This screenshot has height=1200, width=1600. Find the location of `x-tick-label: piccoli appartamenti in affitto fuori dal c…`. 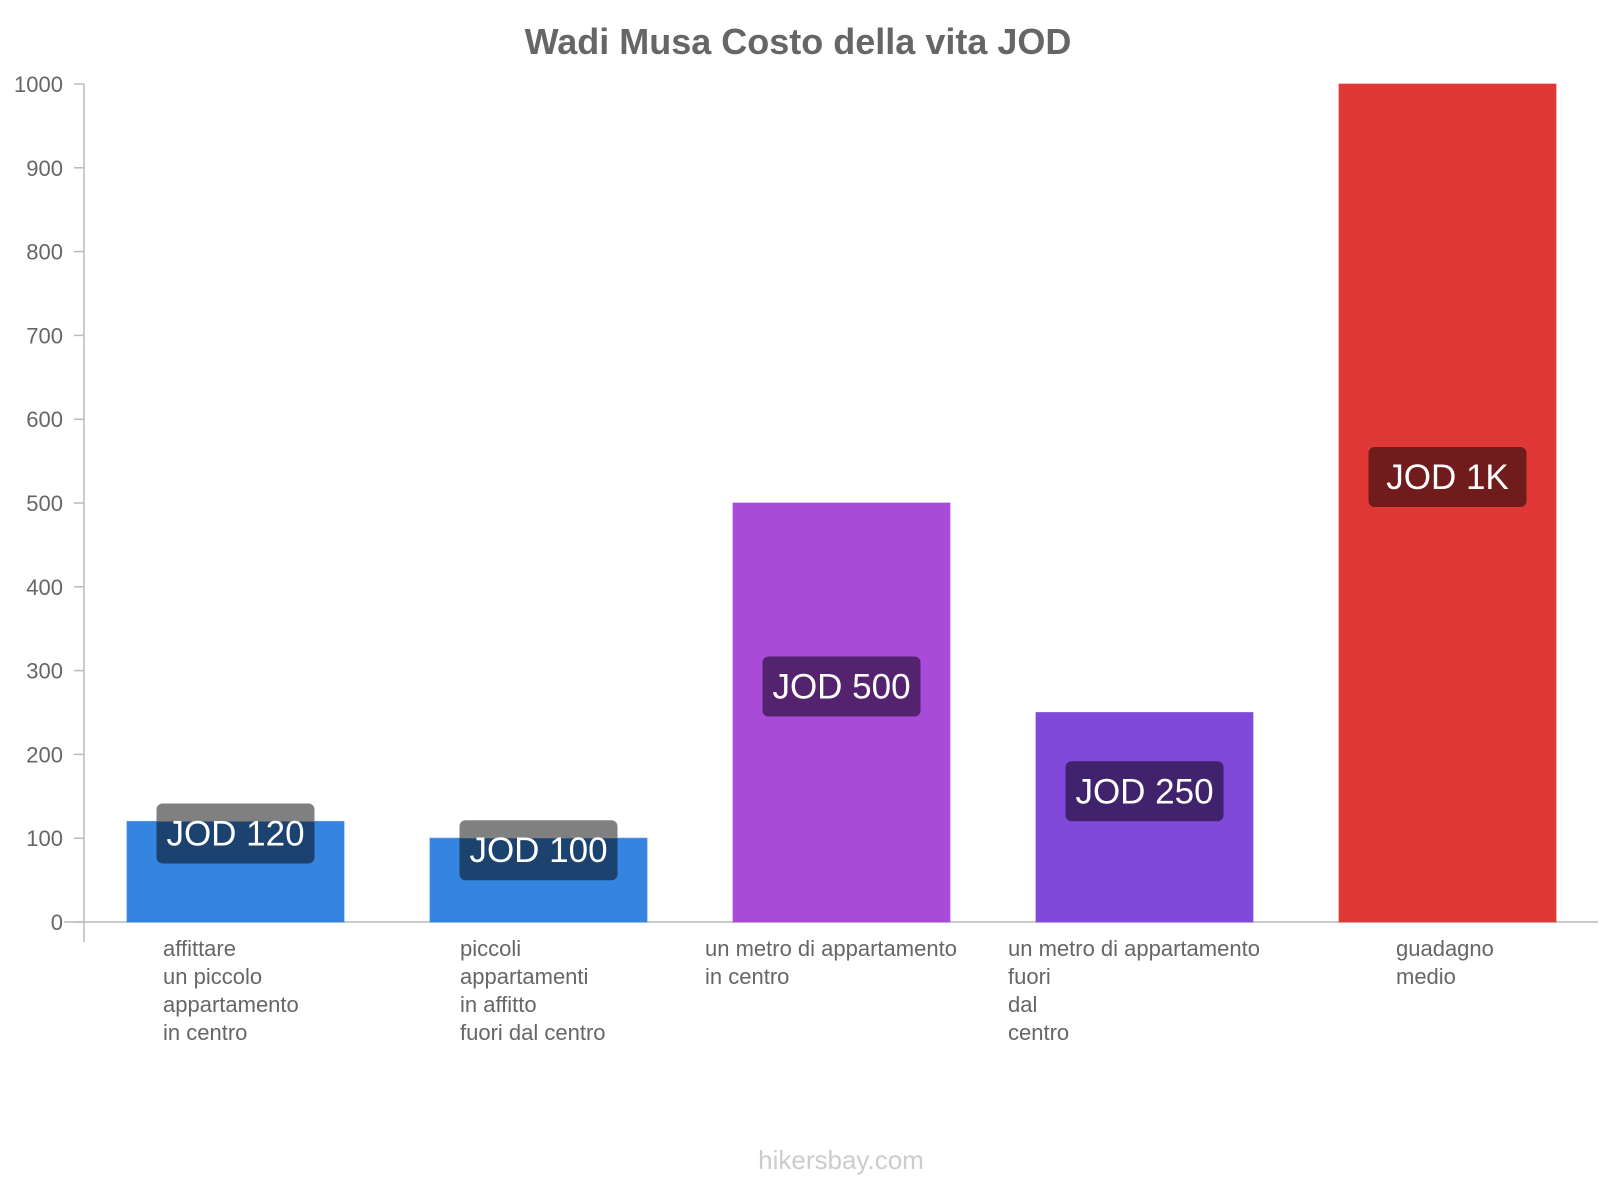

x-tick-label: piccoli appartamenti in affitto fuori dal c… is located at coordinates (533, 990).